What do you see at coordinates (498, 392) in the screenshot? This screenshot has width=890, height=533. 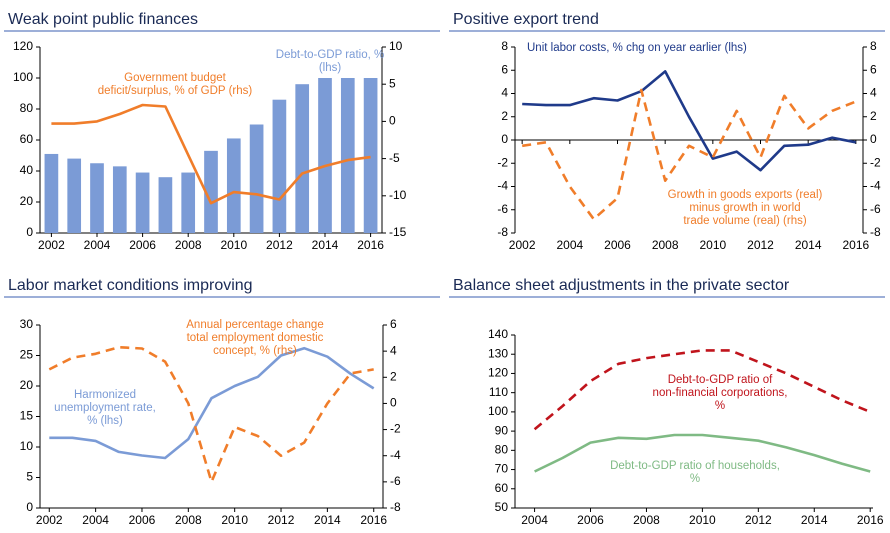 I see `y-tick-label: 110` at bounding box center [498, 392].